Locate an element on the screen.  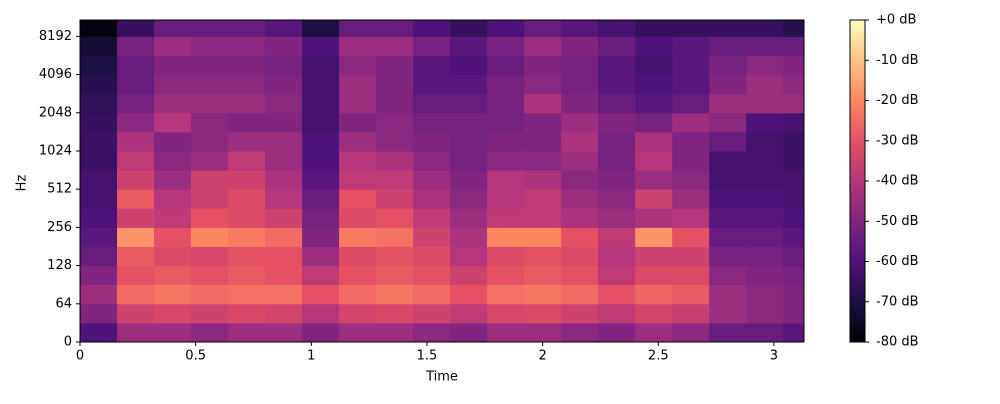
x-tick-label: 3 is located at coordinates (774, 356).